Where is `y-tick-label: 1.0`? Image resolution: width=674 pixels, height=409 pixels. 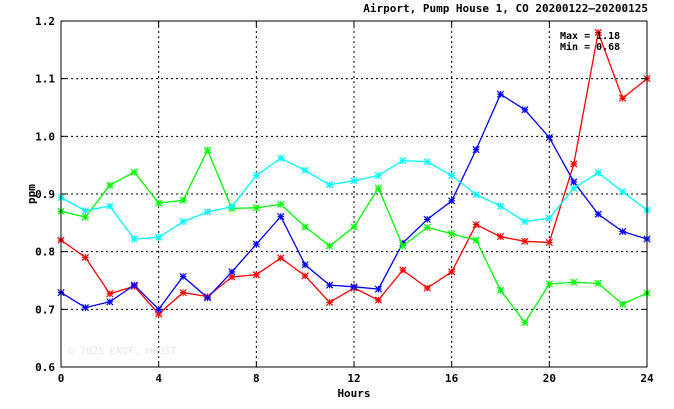
y-tick-label: 1.0 is located at coordinates (45, 136).